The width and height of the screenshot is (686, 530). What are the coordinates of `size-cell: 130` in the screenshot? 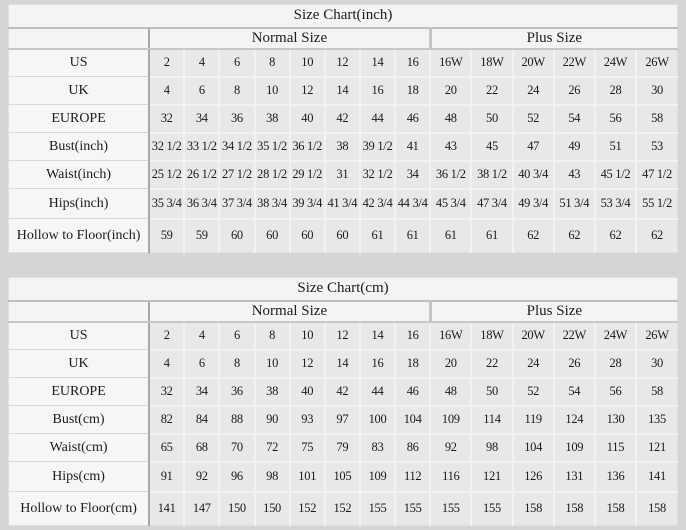 It's located at (615, 419).